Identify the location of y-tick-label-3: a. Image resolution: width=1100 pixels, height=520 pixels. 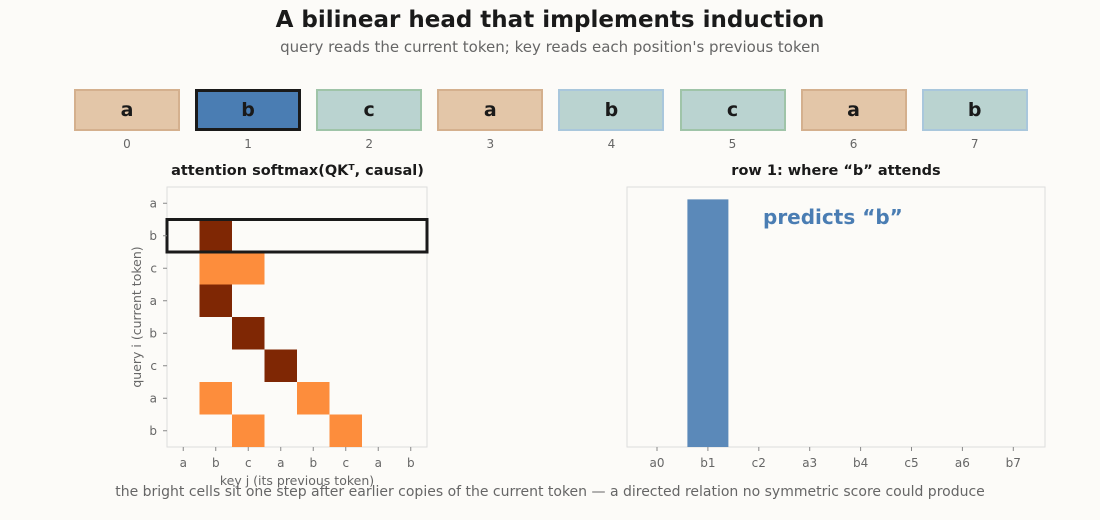
(153, 301).